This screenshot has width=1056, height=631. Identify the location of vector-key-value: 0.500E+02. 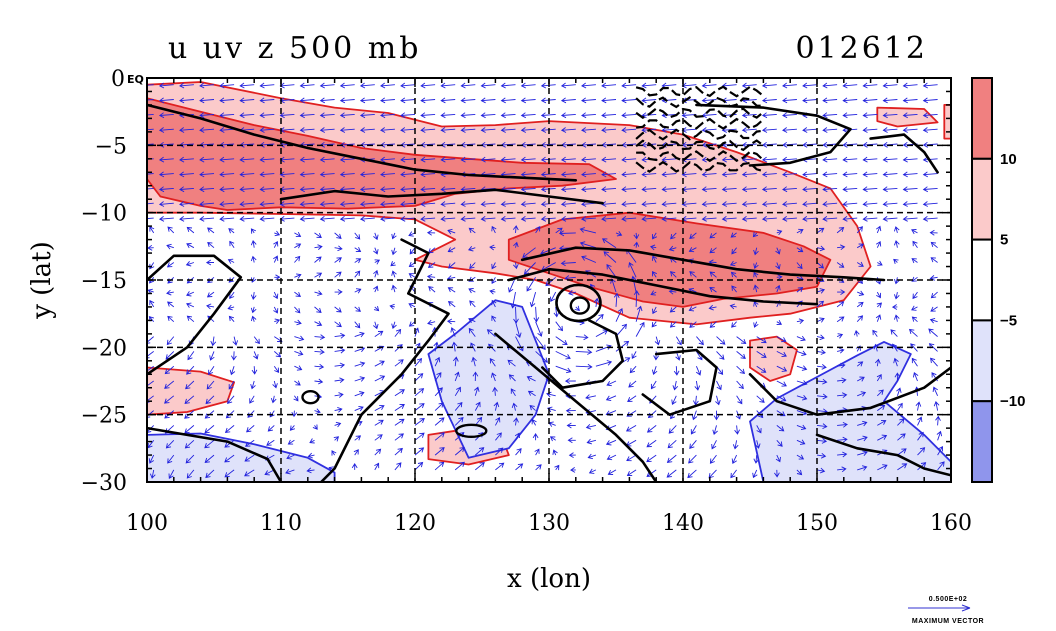
(948, 599).